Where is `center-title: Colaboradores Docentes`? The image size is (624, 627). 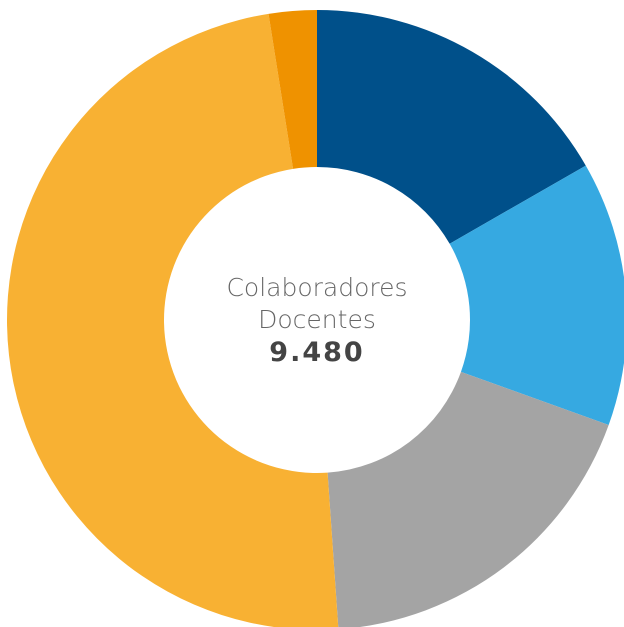
center-title: Colaboradores Docentes is located at coordinates (317, 303).